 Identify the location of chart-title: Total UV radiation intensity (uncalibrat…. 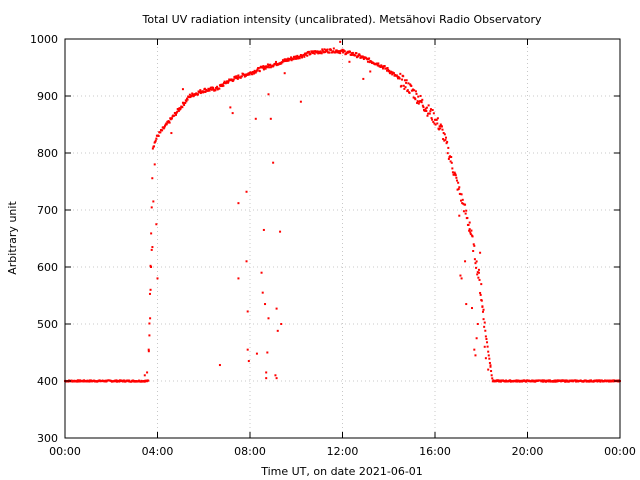
(342, 19).